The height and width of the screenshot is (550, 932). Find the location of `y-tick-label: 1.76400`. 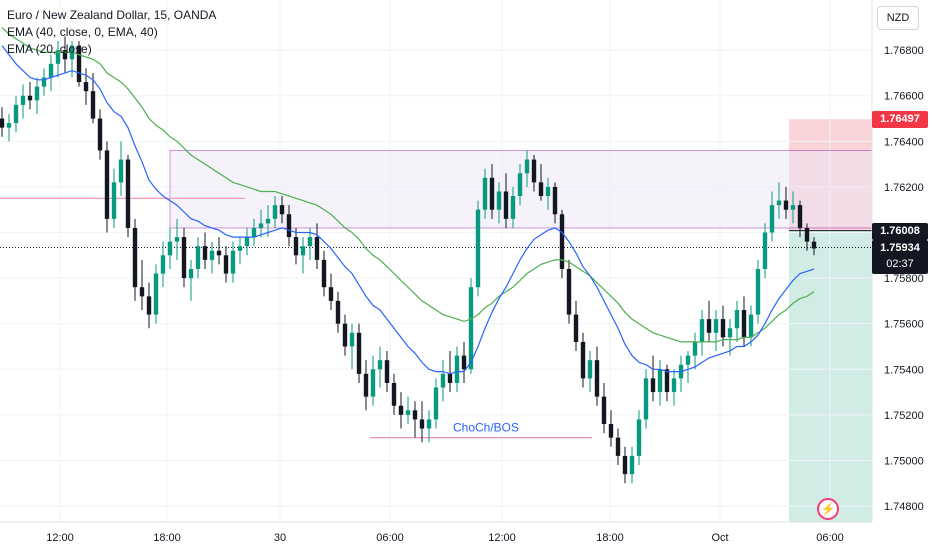

y-tick-label: 1.76400 is located at coordinates (904, 142).